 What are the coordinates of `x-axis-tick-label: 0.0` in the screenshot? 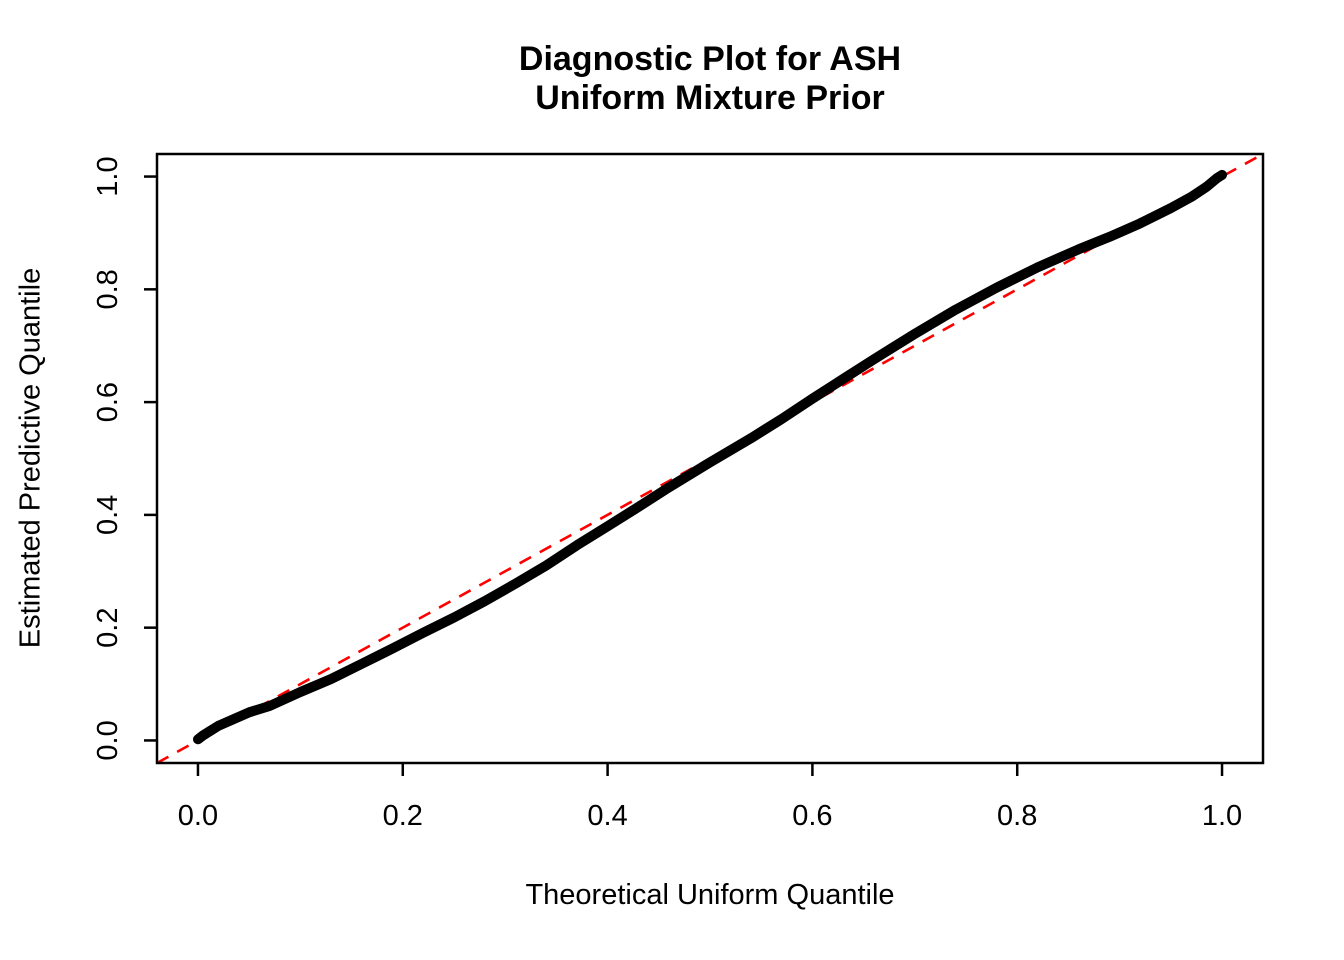 It's located at (198, 816).